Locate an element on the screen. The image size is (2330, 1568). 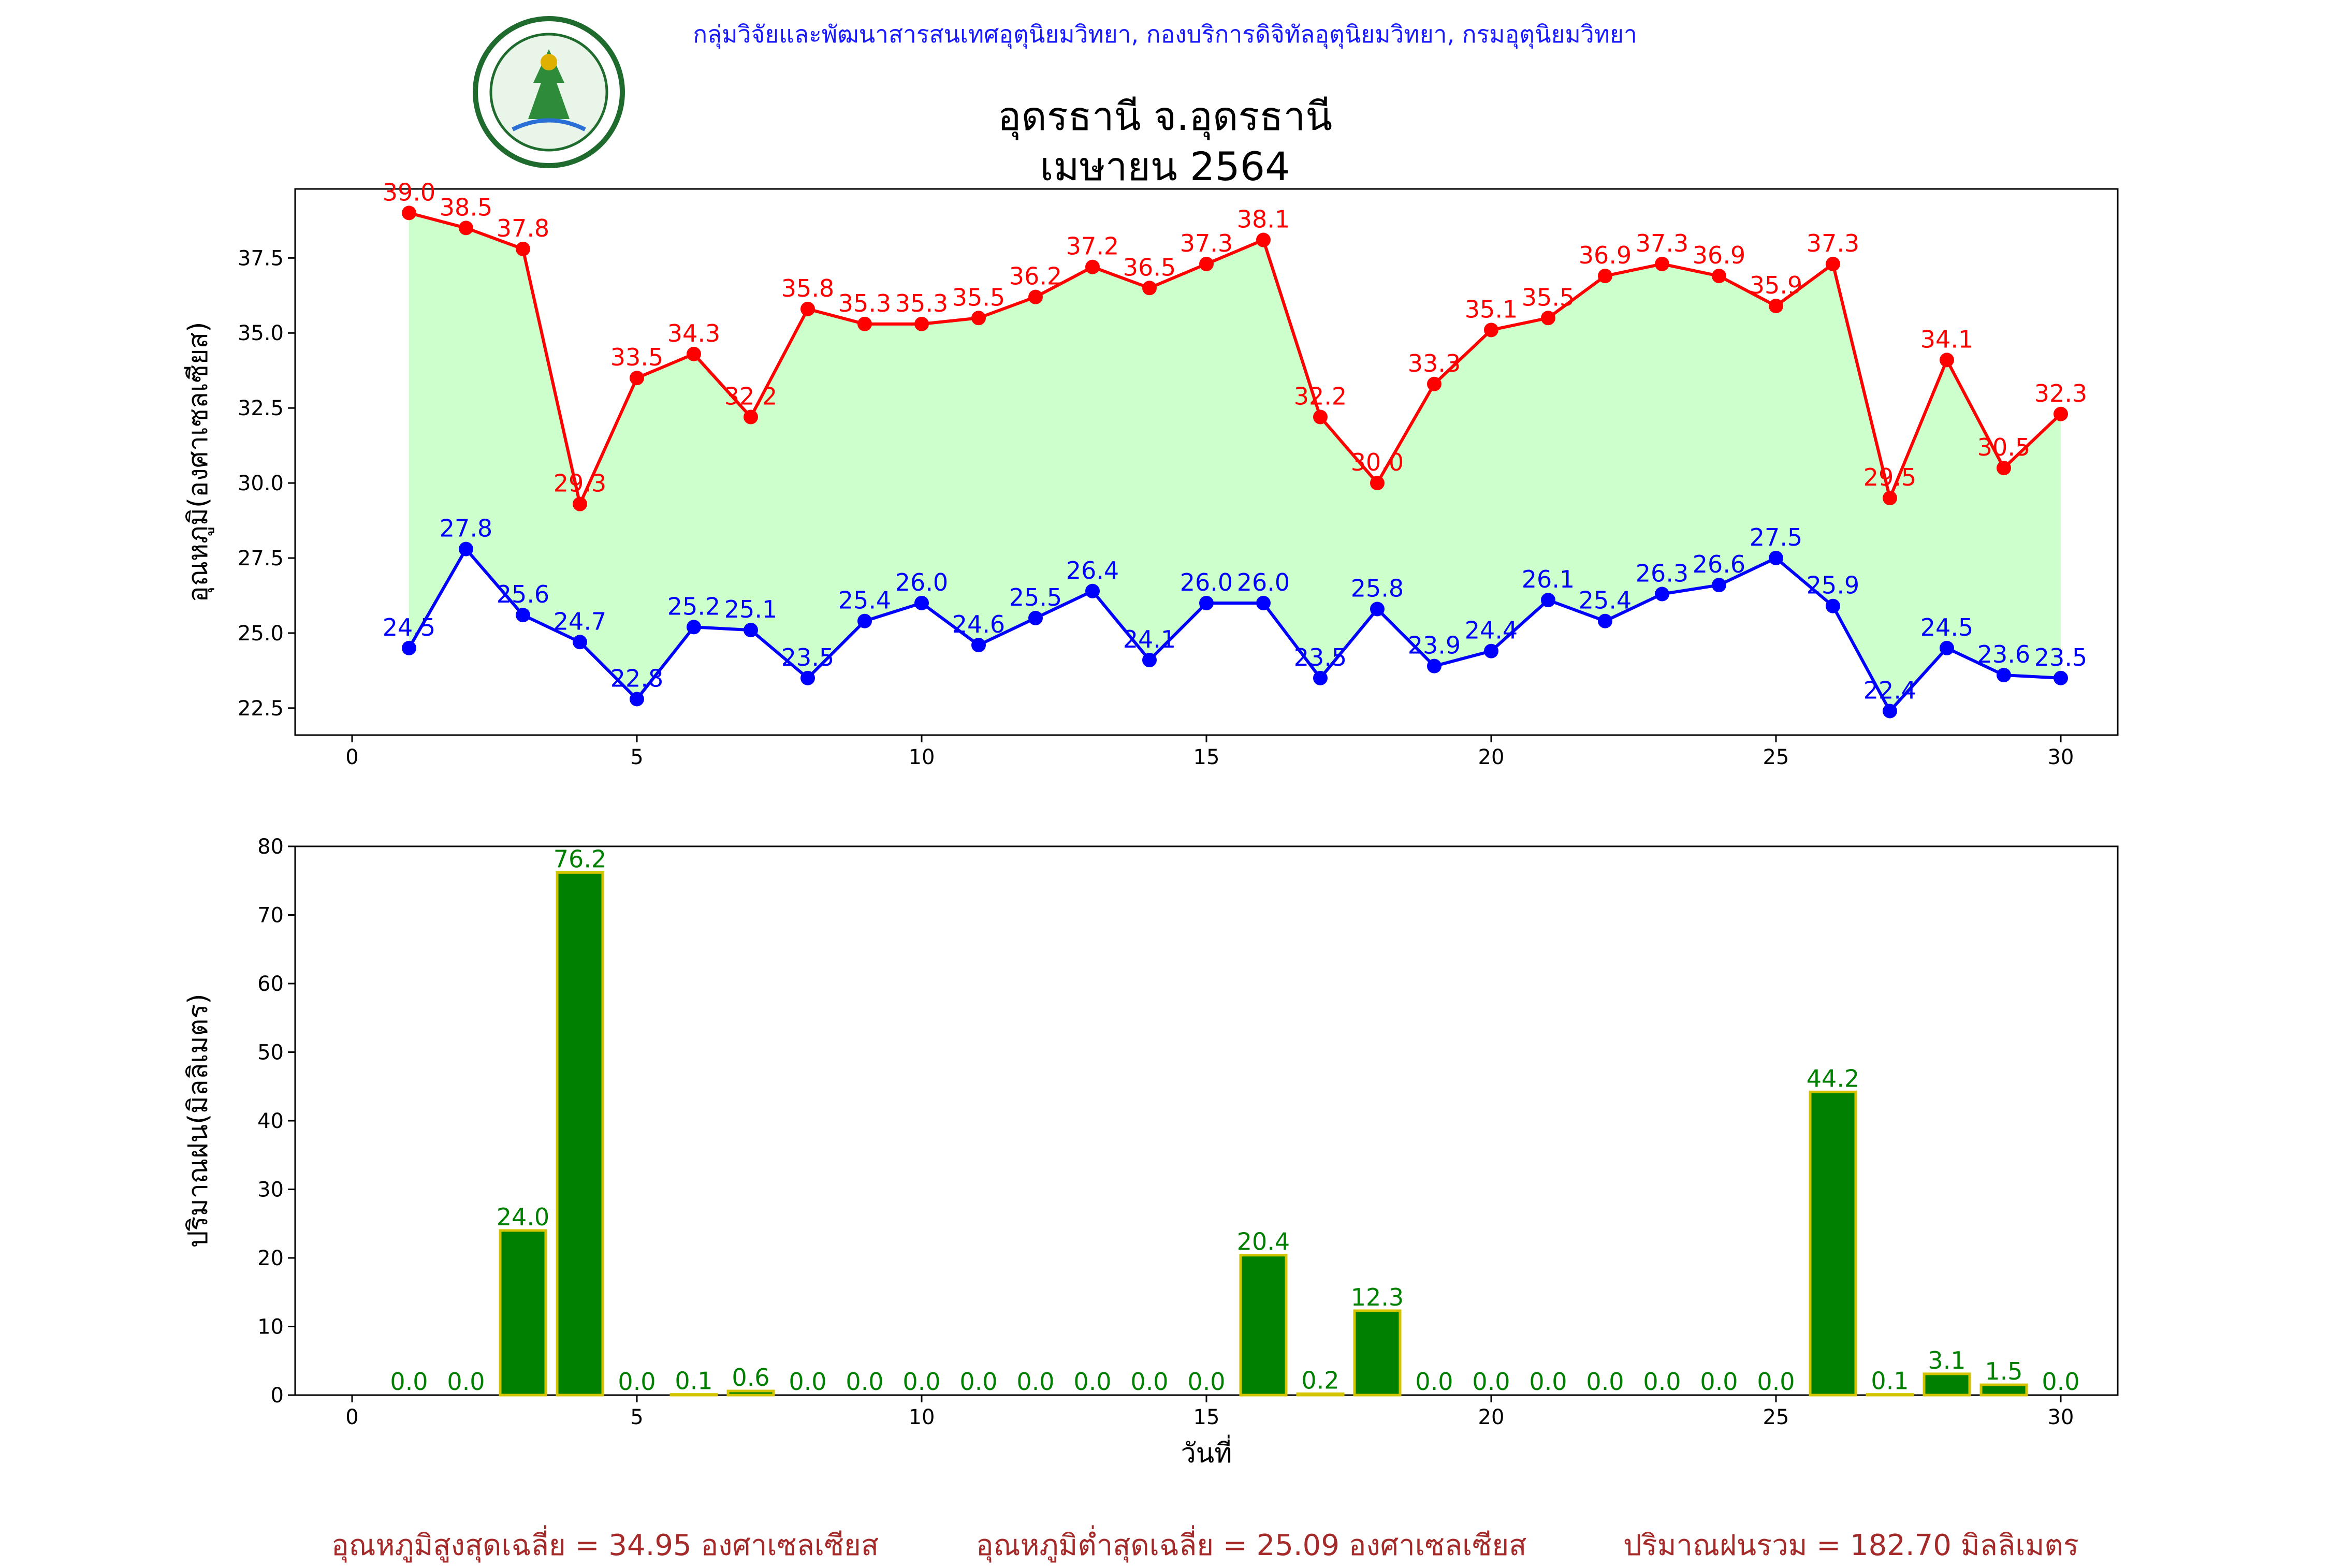
y-tick-label: 0 is located at coordinates (277, 1396).